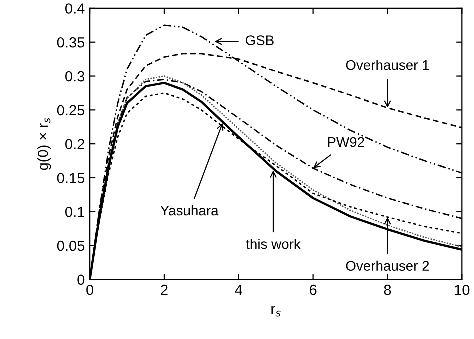 This screenshot has width=474, height=339. Describe the element at coordinates (462, 290) in the screenshot. I see `x-tick-label: 10` at that location.